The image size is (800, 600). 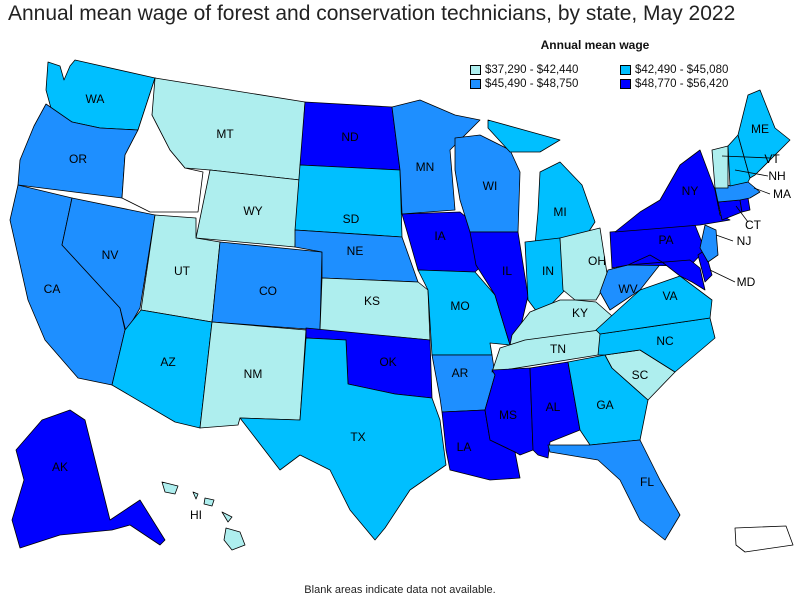 What do you see at coordinates (372, 301) in the screenshot?
I see `state-label-ks: KS` at bounding box center [372, 301].